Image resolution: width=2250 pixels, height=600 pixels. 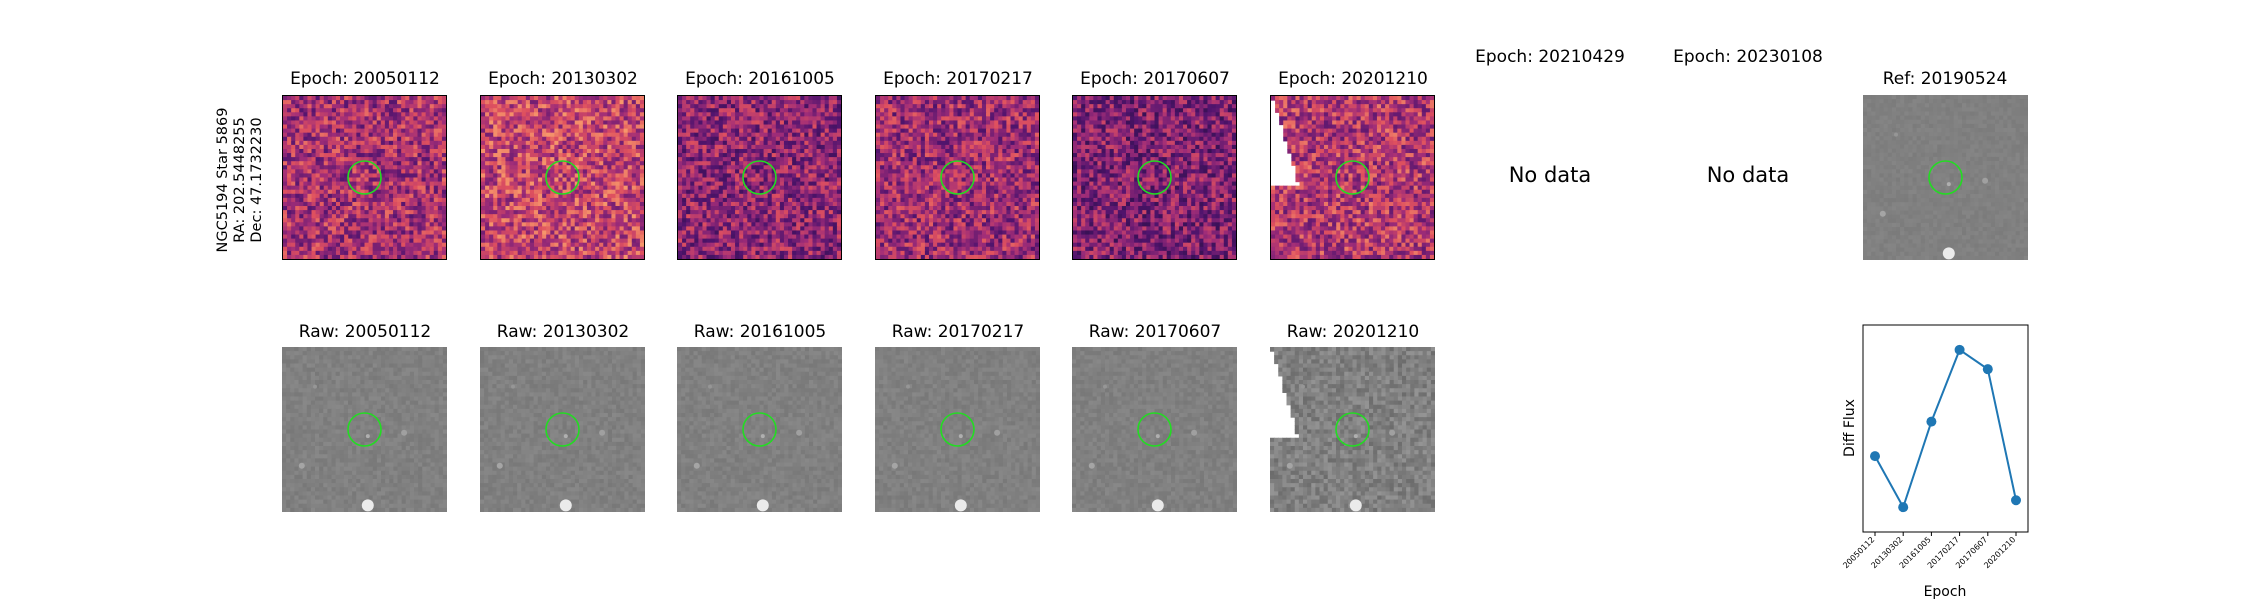 I want to click on reference-image, so click(x=1945, y=177).